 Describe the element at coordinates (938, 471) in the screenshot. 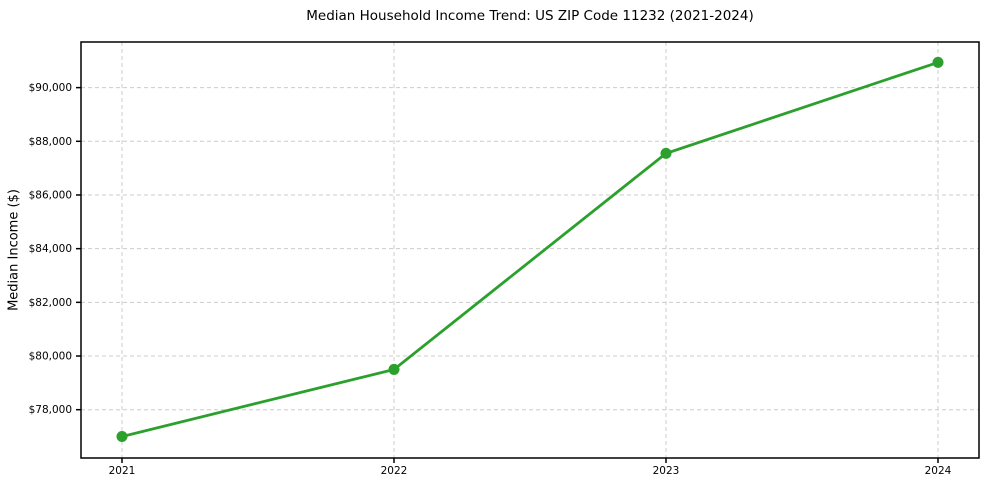

I see `x-tick-label: 2024` at that location.